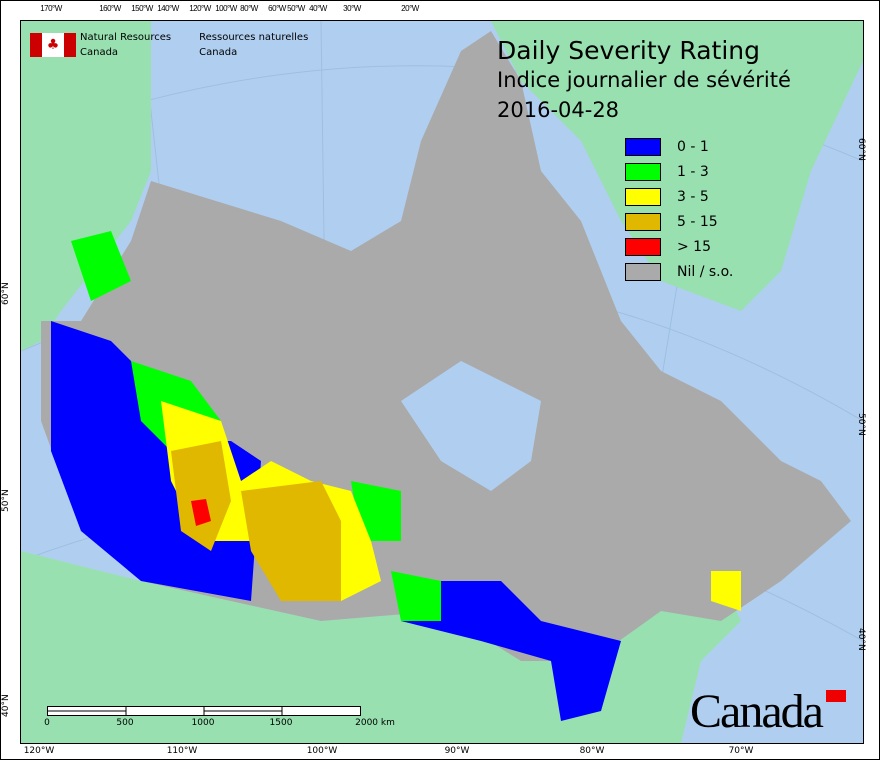  I want to click on legend-label: Nil / s.o., so click(705, 271).